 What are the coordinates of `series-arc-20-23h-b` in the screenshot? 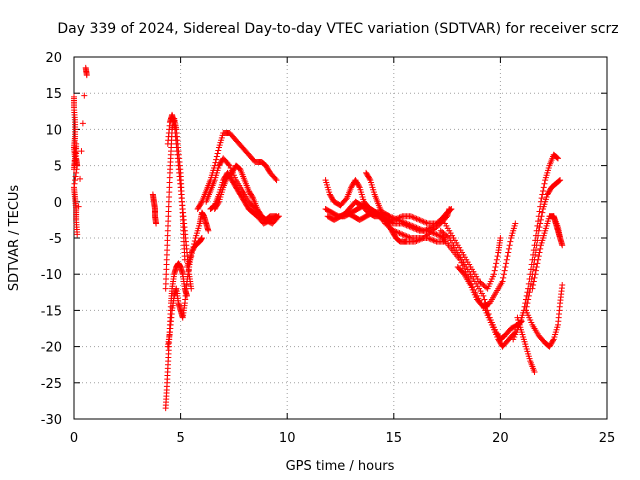 It's located at (535, 247).